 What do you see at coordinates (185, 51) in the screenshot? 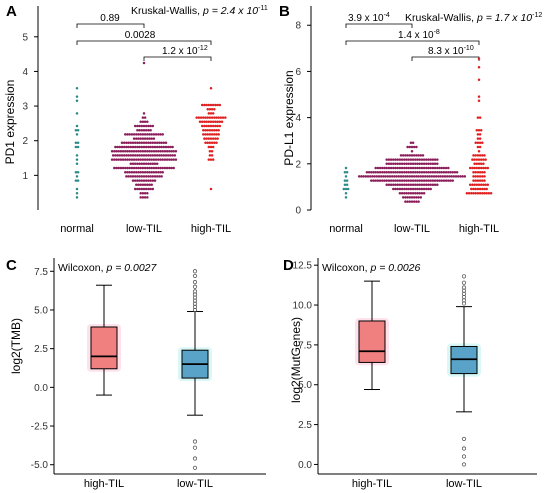
I see `bracket-label-low-high-a: 1.2 x 10⁻¹²` at bounding box center [185, 51].